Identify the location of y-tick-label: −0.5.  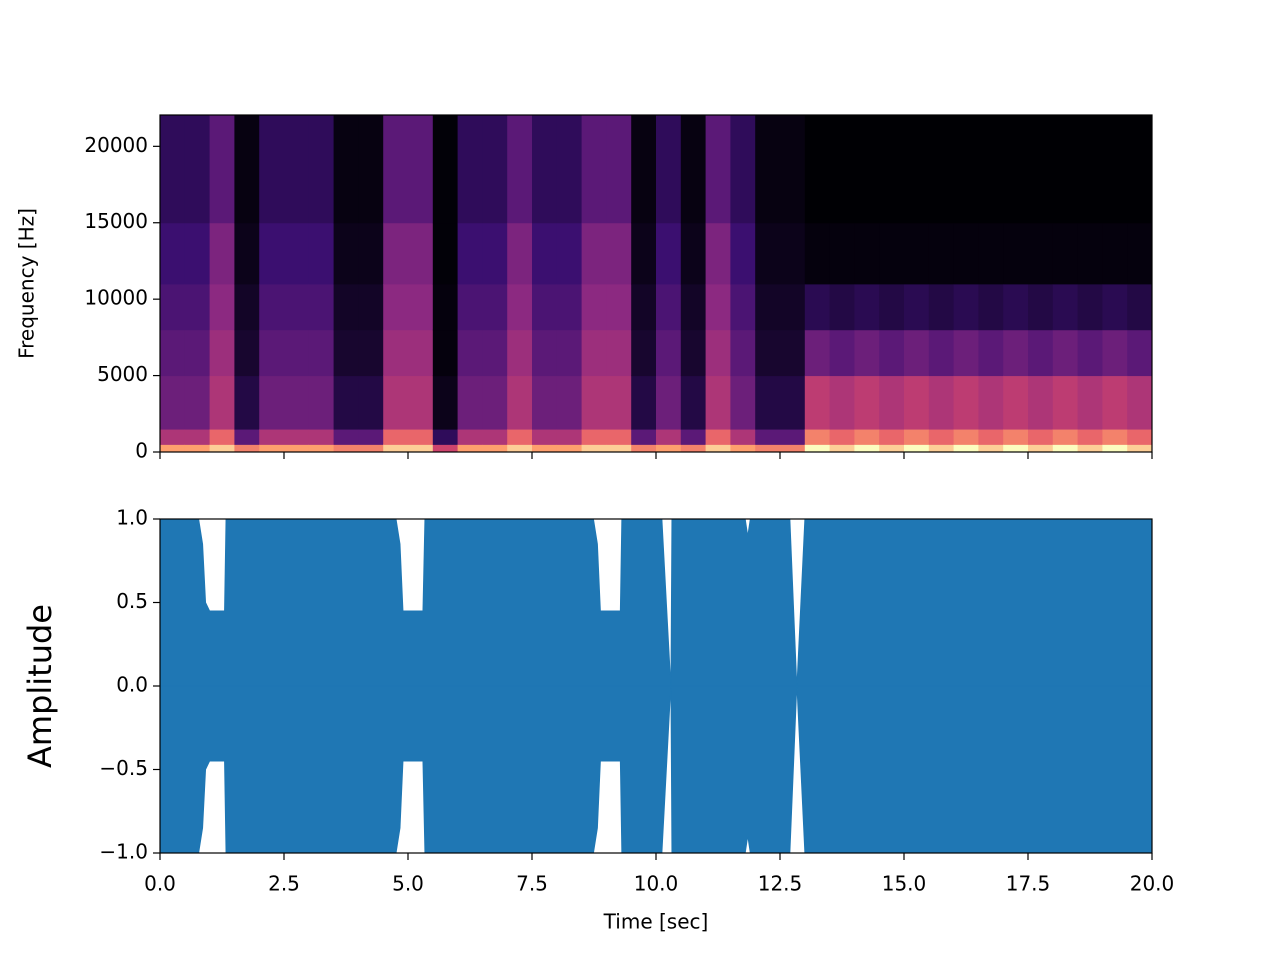
(123, 768).